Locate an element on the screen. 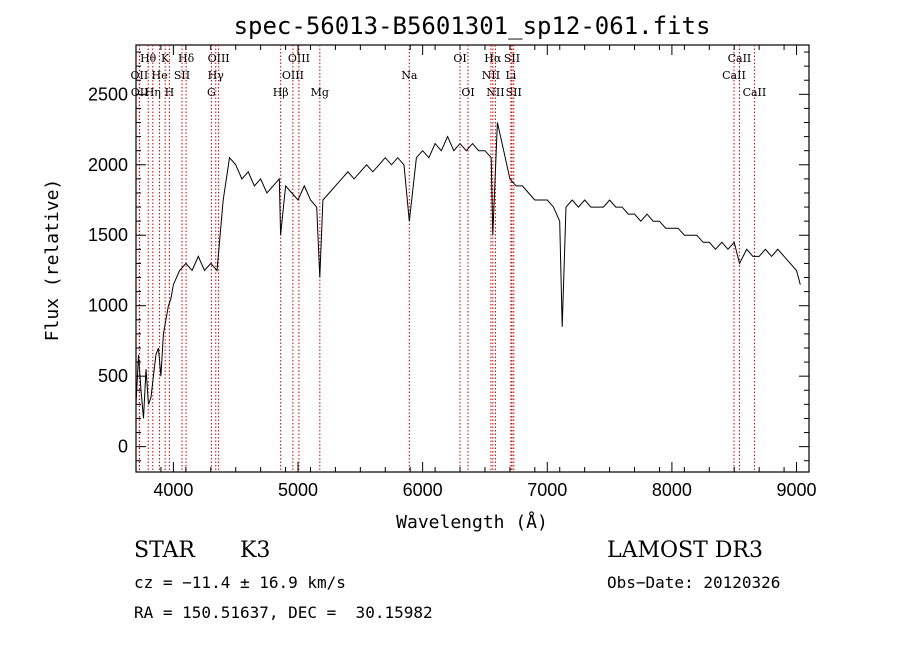 This screenshot has height=649, width=900. y-tick-label: 0 is located at coordinates (123, 447).